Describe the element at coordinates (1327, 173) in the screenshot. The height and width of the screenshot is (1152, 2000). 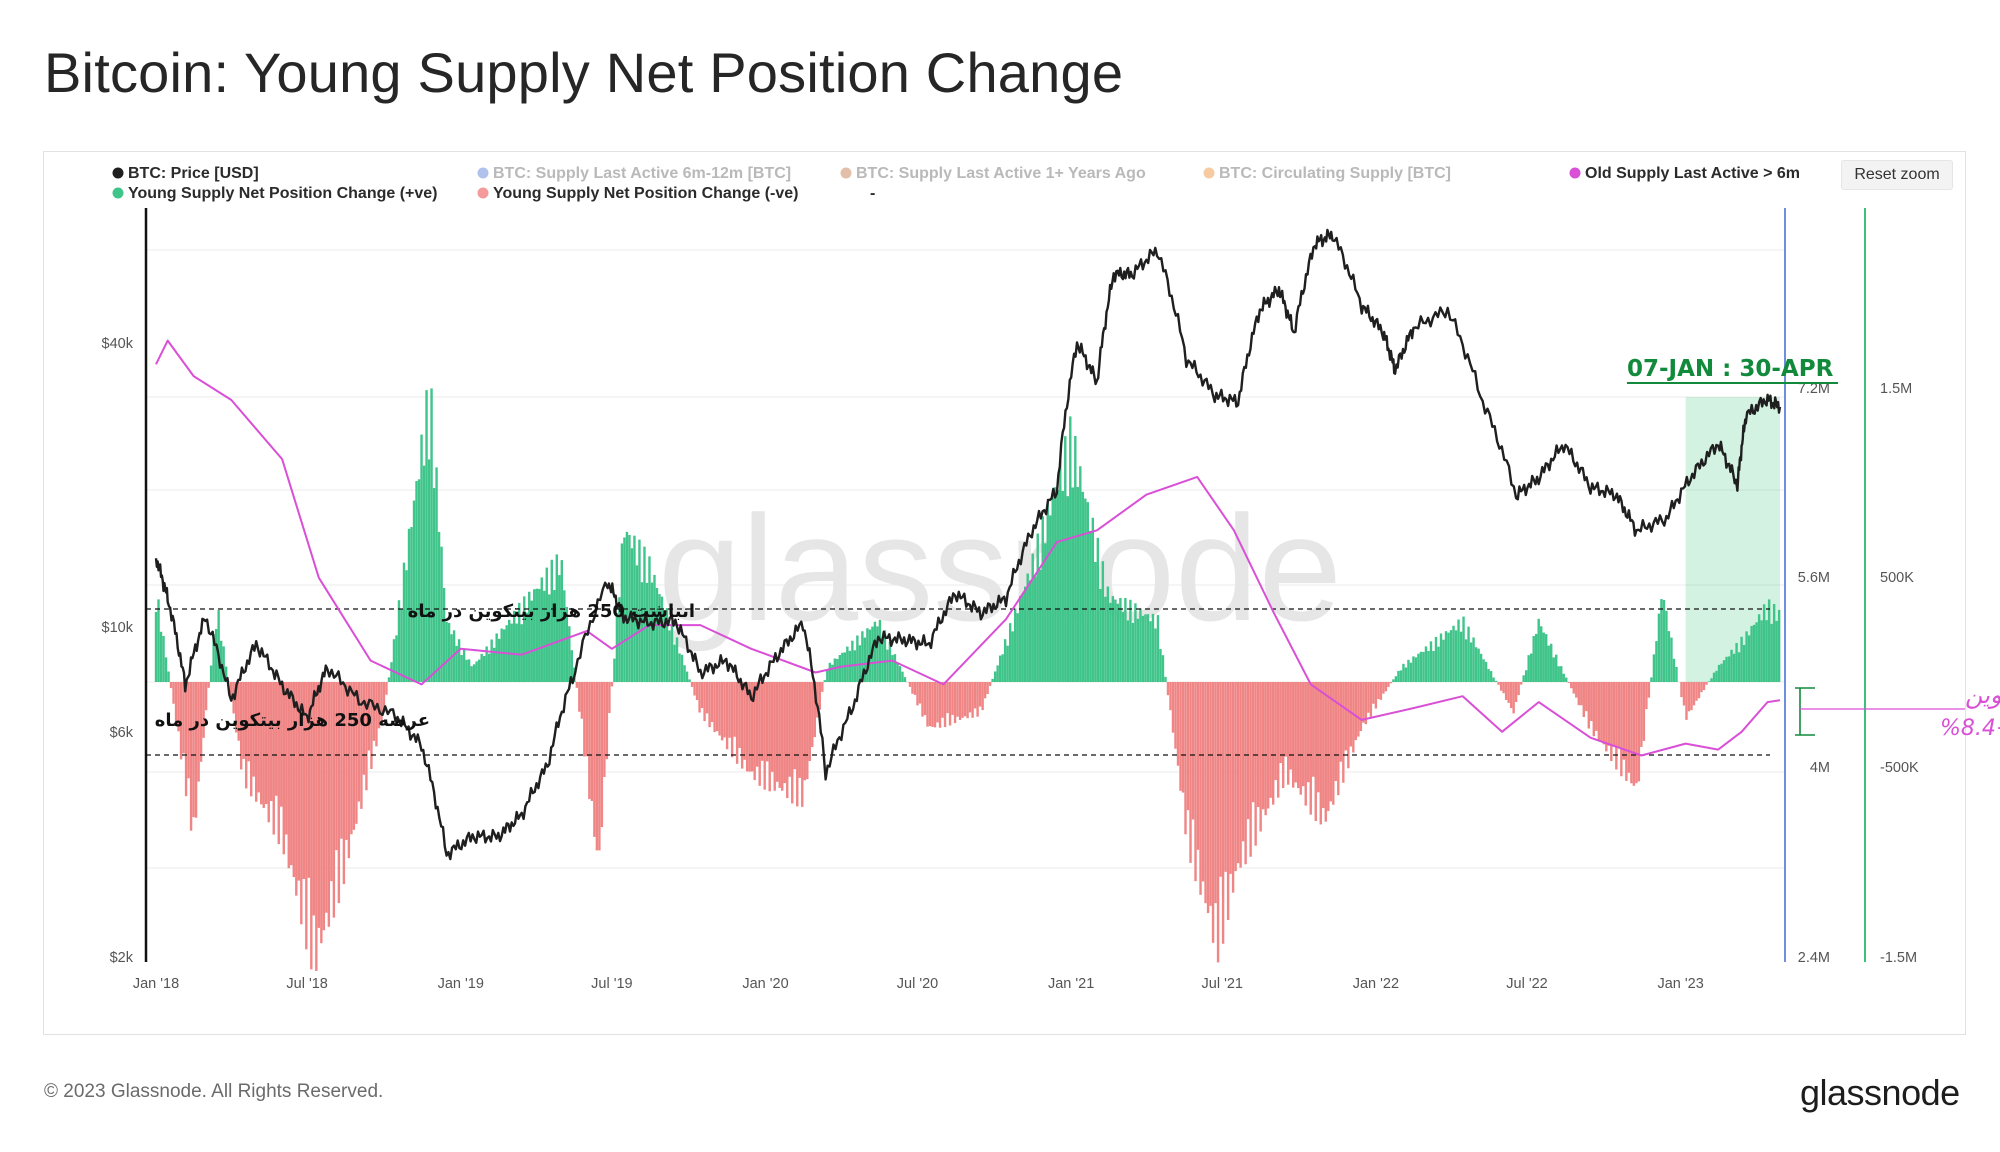
I see `legend-item: BTC: Circulating Supply [BTC]` at that location.